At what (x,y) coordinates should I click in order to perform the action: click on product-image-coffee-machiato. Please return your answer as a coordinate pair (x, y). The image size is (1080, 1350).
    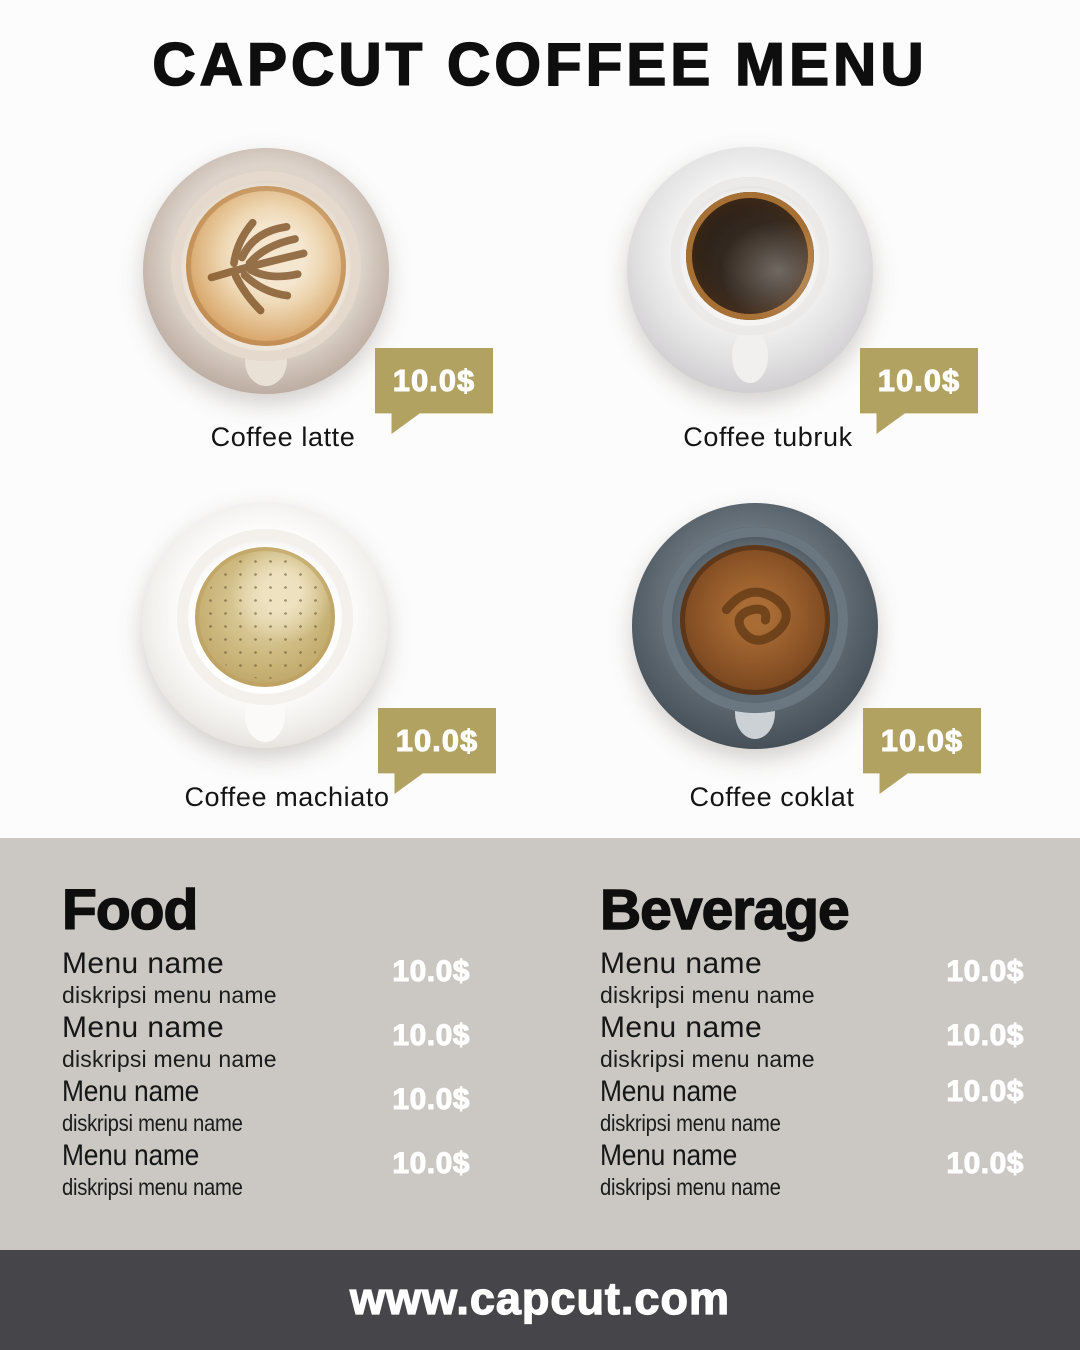
    Looking at the image, I should click on (265, 625).